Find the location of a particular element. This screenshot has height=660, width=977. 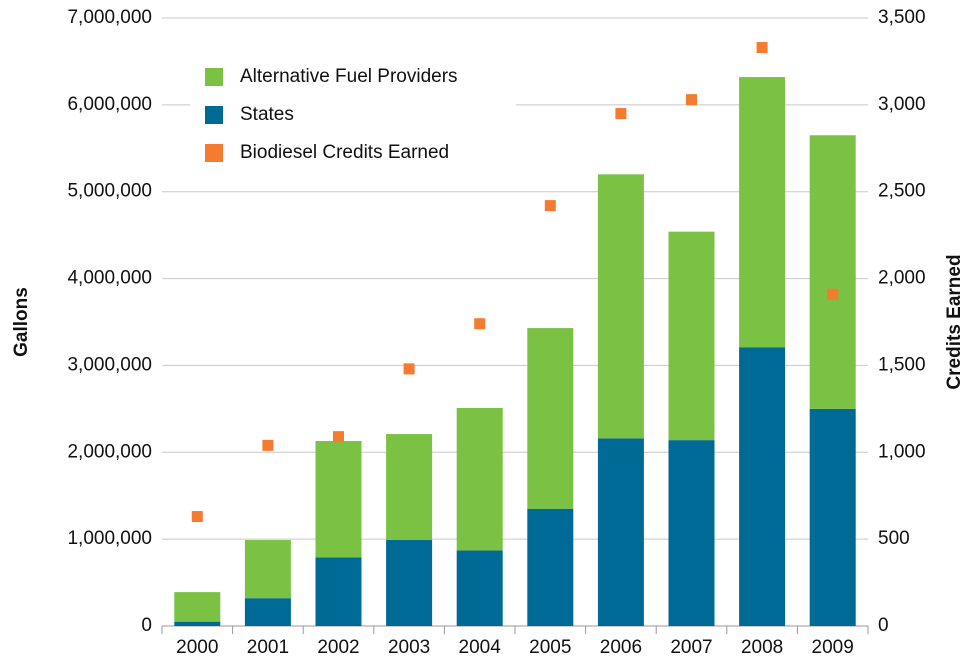

x-tick-label: 2002 is located at coordinates (338, 647).